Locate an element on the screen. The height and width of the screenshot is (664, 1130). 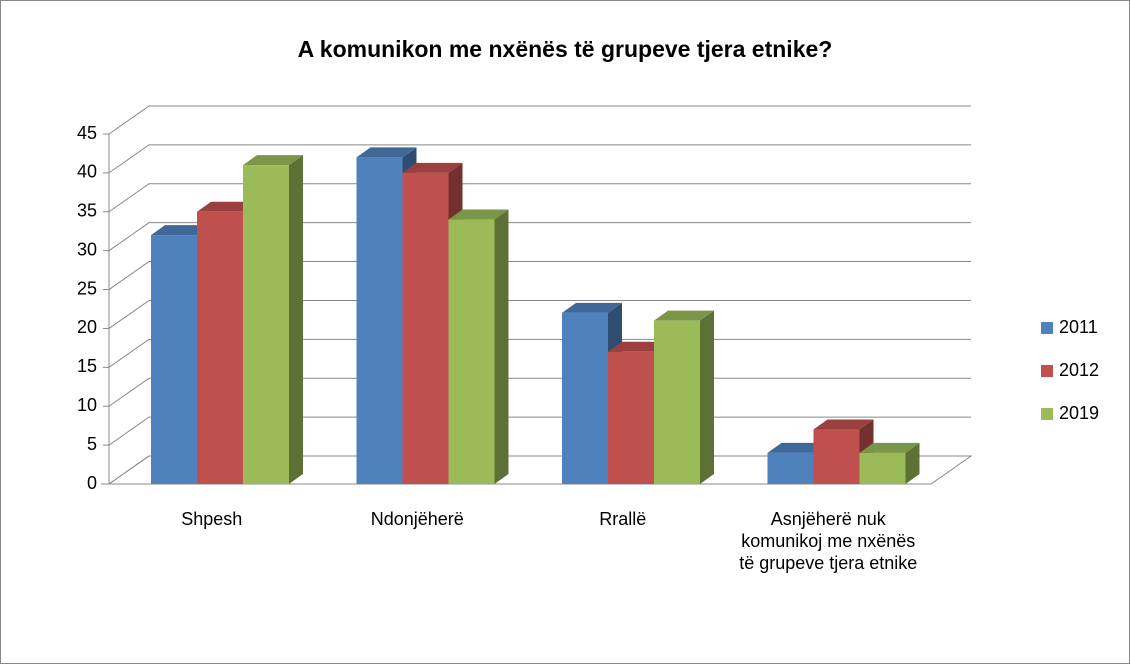
x-tick-label: Ndonjëherë is located at coordinates (417, 519).